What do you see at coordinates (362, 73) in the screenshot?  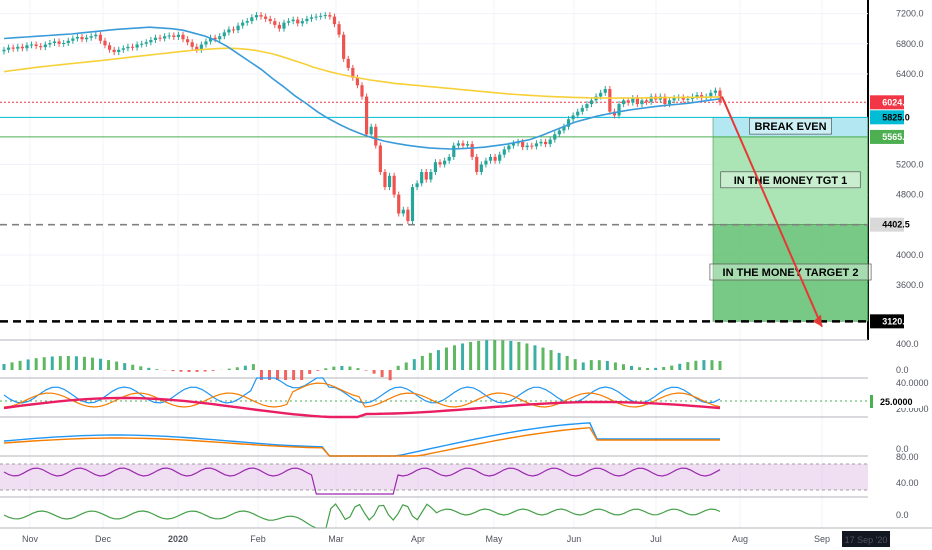 I see `slow-moving-average-line` at bounding box center [362, 73].